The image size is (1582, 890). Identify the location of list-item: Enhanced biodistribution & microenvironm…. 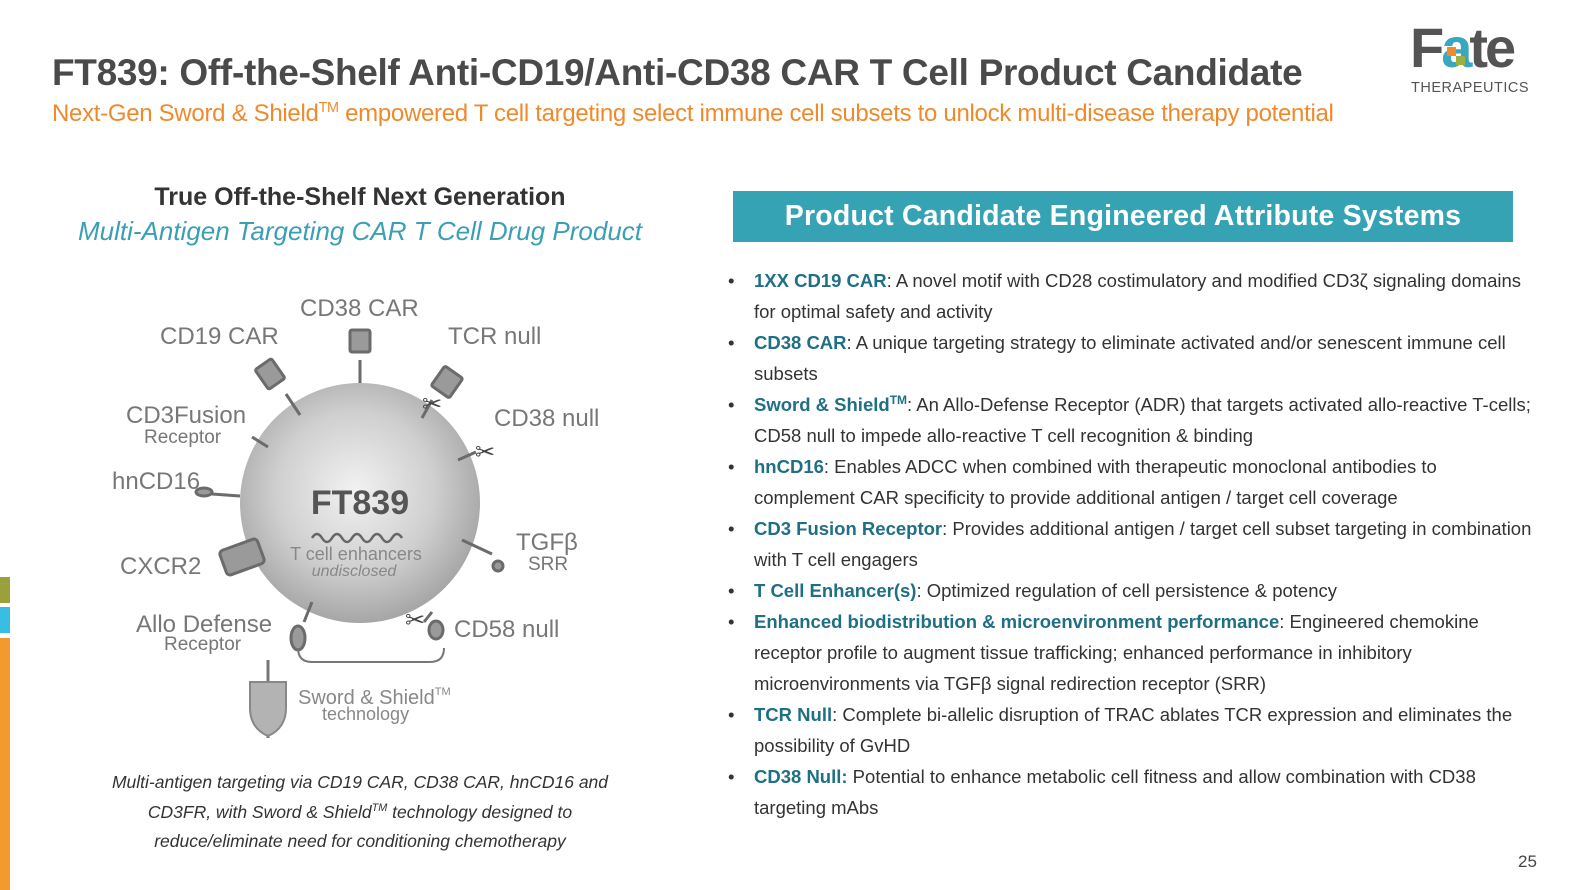
(1133, 652).